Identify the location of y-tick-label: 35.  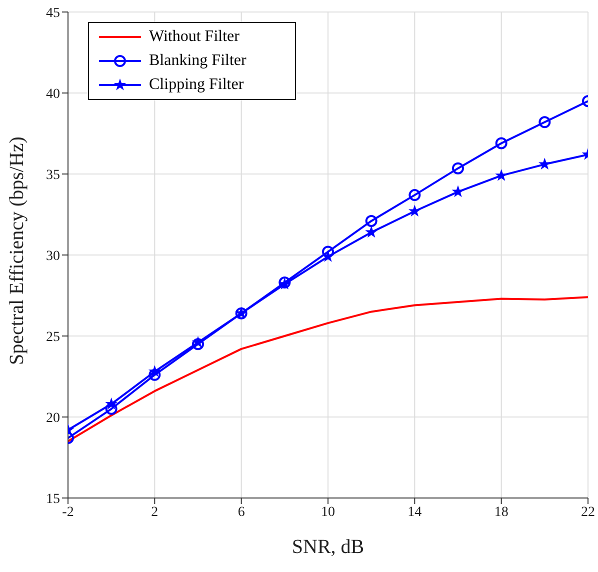
(53, 175).